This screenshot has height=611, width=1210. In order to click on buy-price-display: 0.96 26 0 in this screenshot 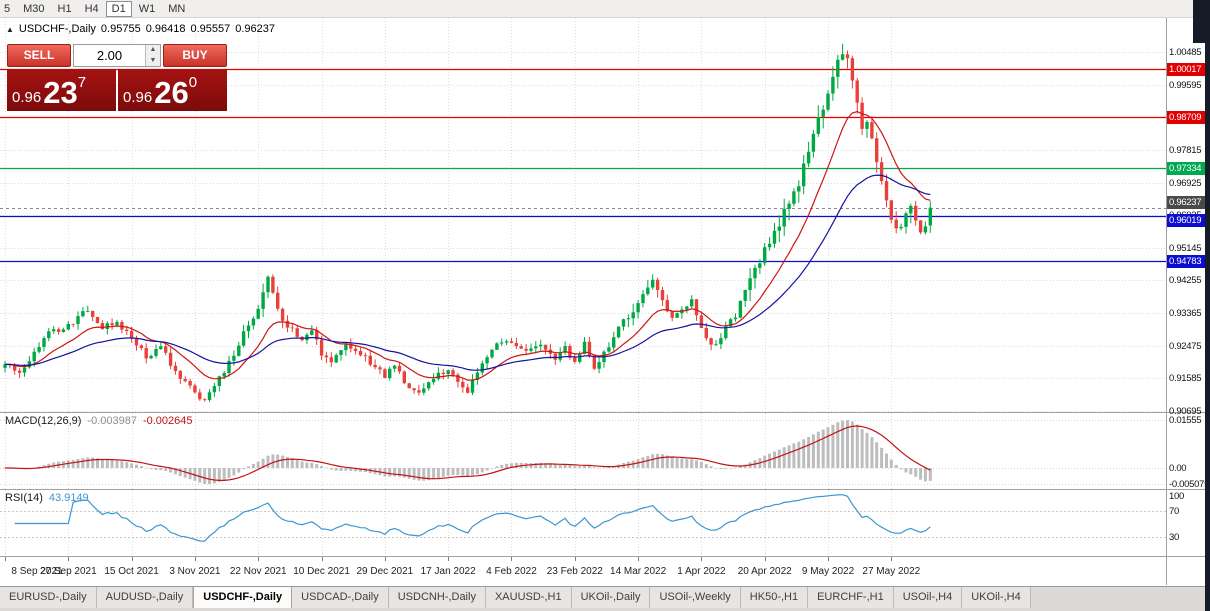, I will do `click(172, 90)`.